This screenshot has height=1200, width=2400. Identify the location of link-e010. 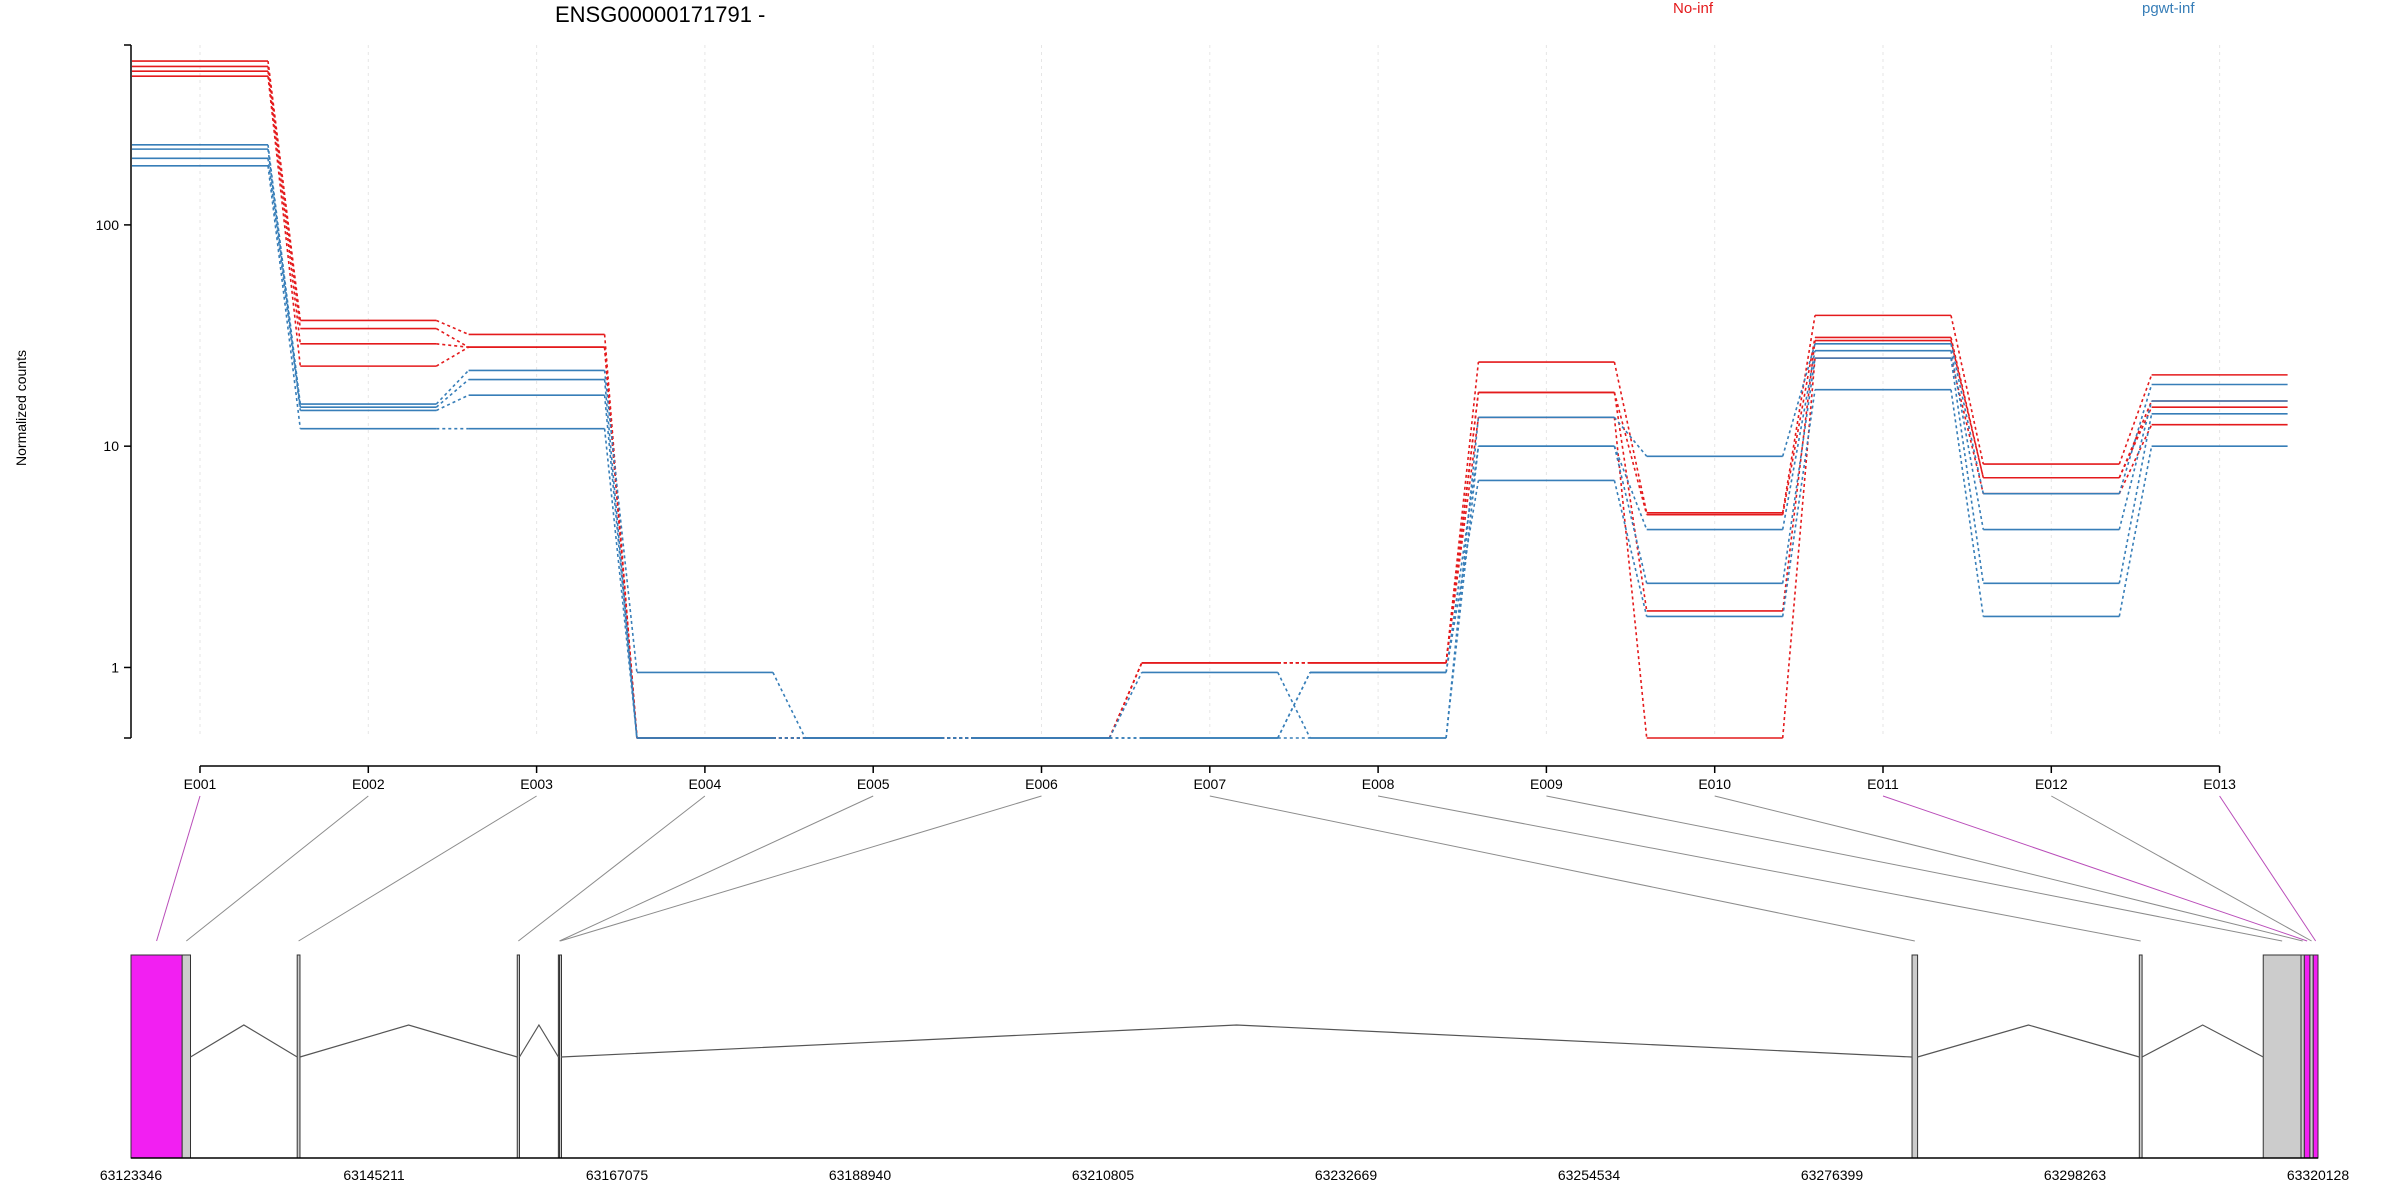
(2008, 868).